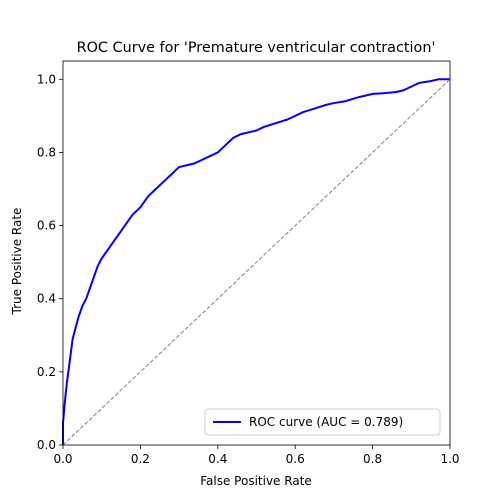 Image resolution: width=500 pixels, height=500 pixels. Describe the element at coordinates (326, 422) in the screenshot. I see `legend-label: ROC curve (AUC = 0.789)` at that location.